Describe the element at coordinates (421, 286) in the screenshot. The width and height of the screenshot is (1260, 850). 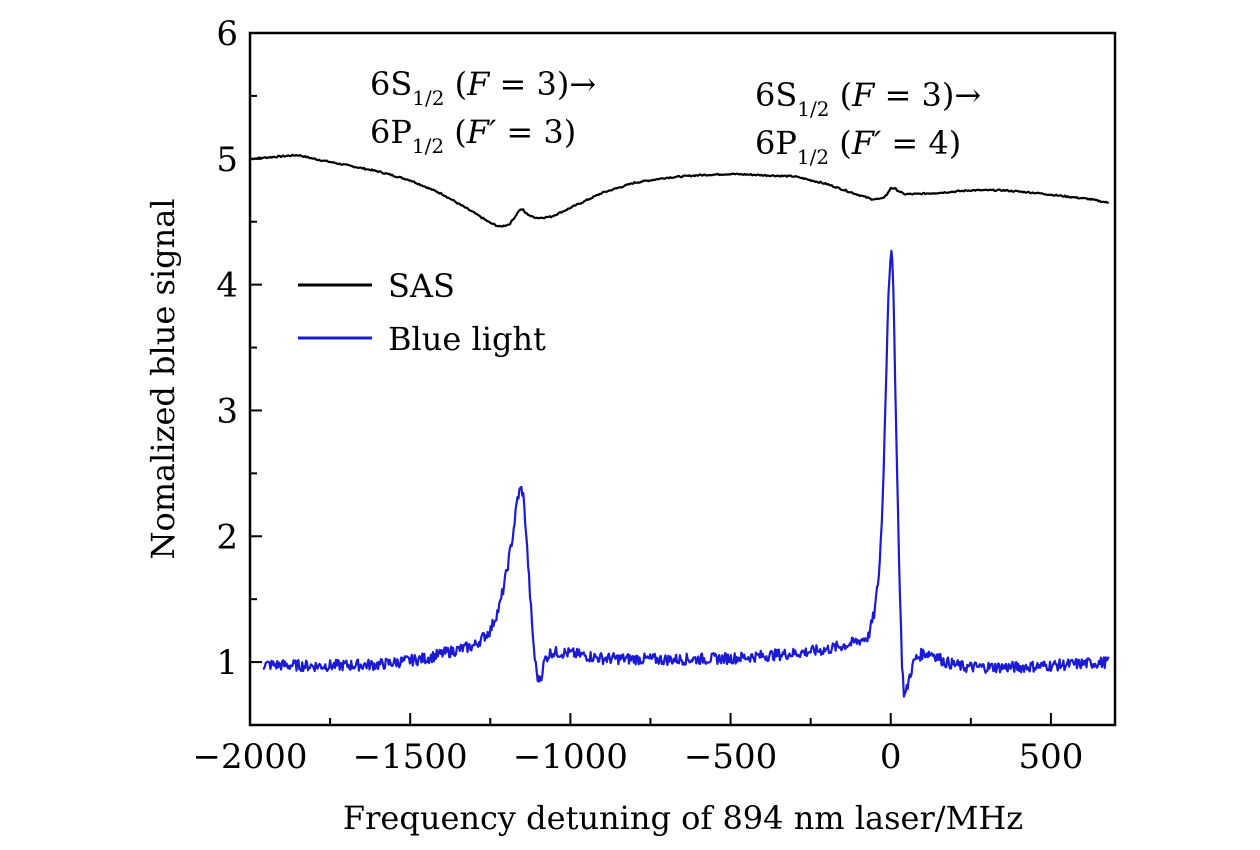
I see `legend-label-sas: SAS` at that location.